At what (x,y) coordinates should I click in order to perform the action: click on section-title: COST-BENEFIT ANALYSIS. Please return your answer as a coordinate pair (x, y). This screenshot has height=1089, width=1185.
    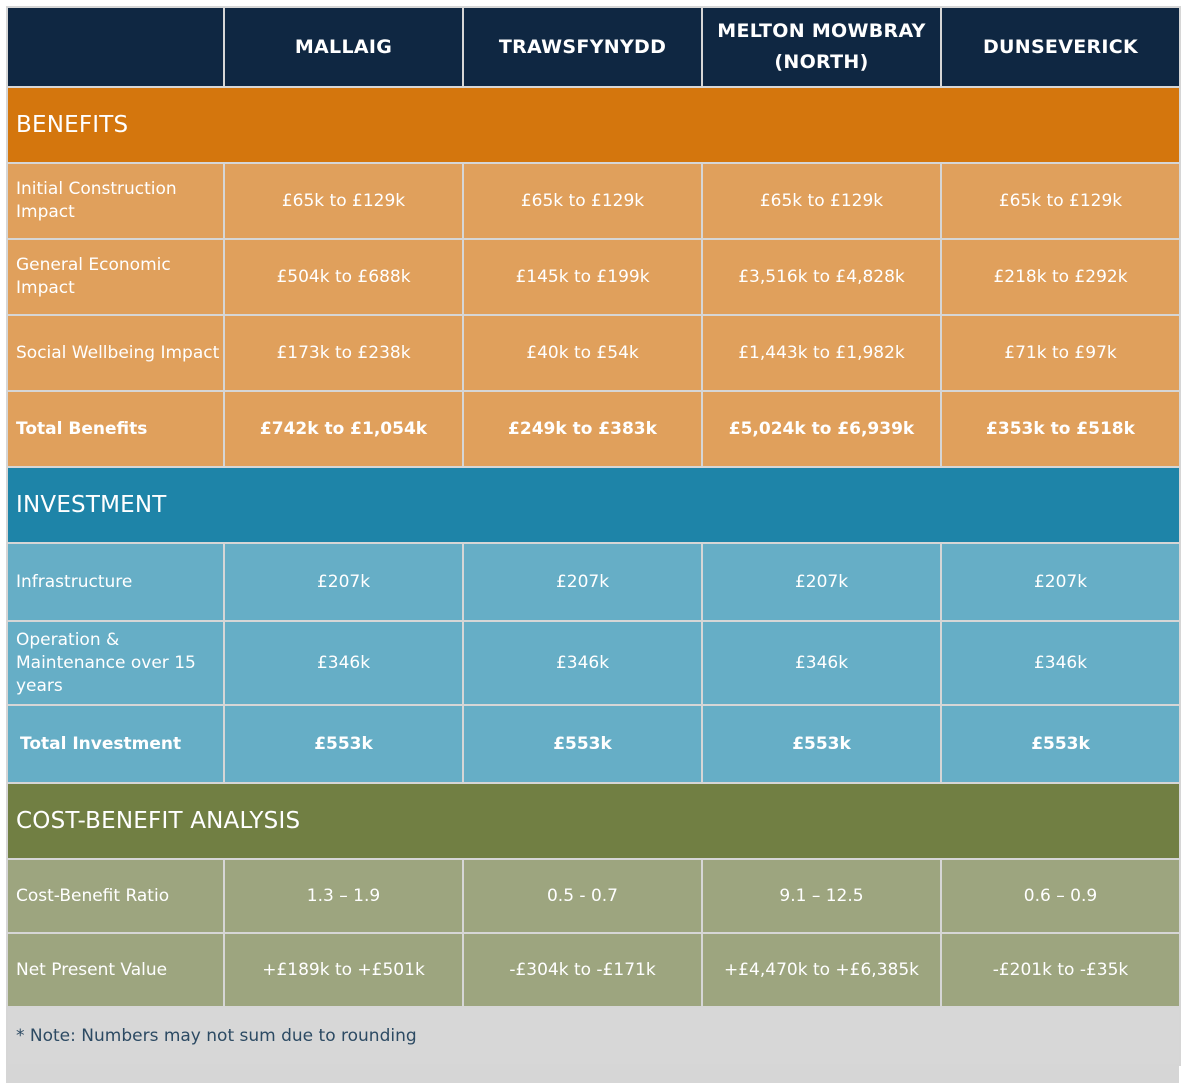
    Looking at the image, I should click on (593, 821).